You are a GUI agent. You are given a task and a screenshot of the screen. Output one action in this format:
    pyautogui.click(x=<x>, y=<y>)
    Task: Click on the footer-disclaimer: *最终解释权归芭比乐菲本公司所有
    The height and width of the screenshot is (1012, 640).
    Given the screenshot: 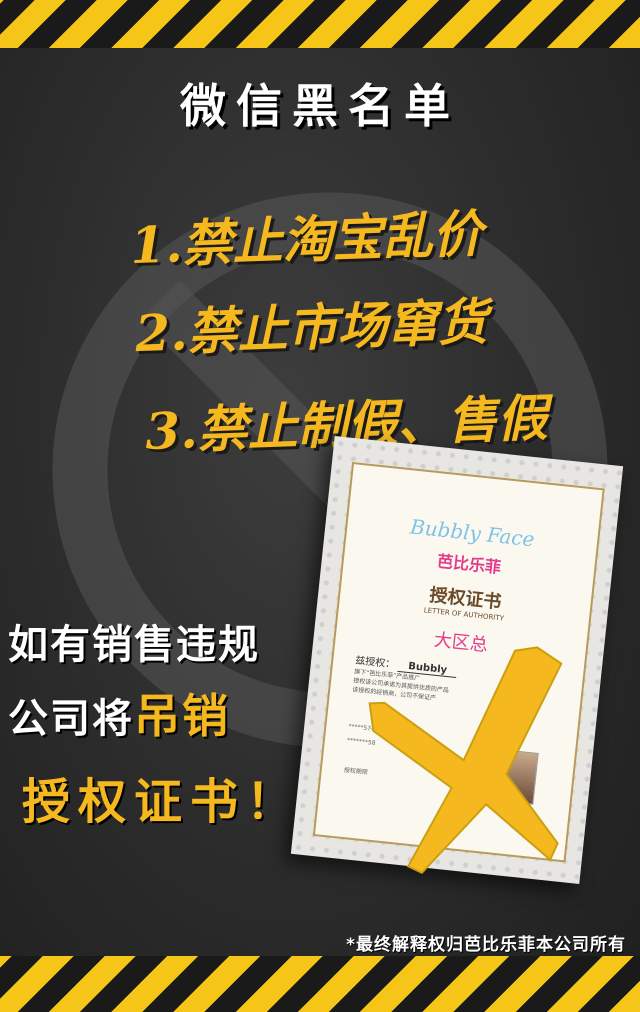 What is the action you would take?
    pyautogui.click(x=486, y=945)
    